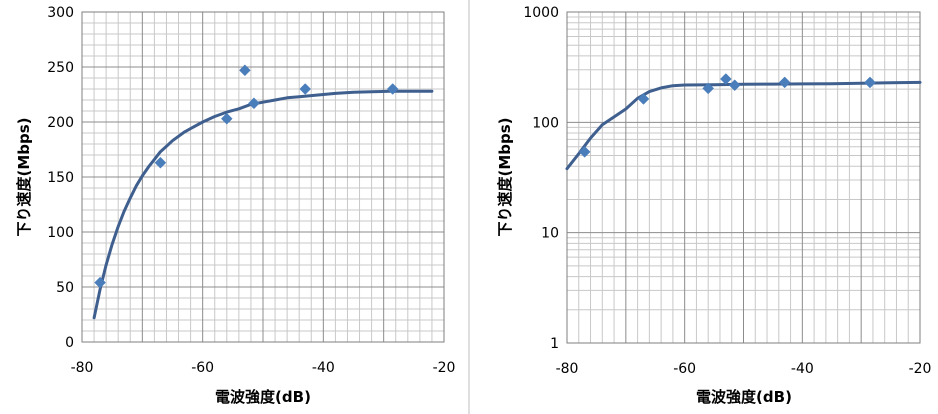 The image size is (938, 414). Describe the element at coordinates (263, 397) in the screenshot. I see `chart-linear-x-axis-title: 電波強度(dB)` at that location.